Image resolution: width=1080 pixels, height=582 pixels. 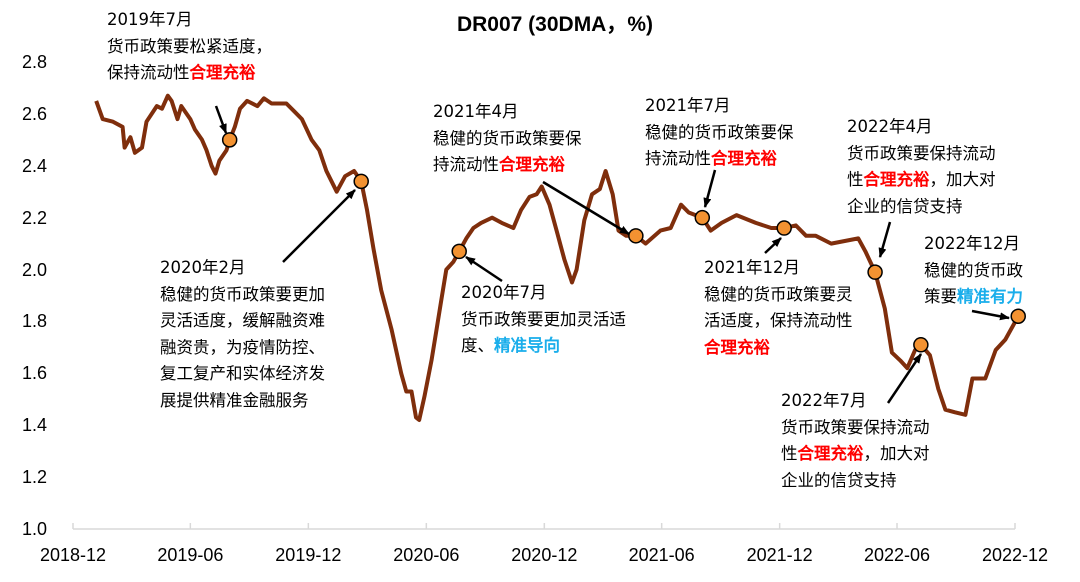 I want to click on annotation-segment: 融资贵，为疫情防控、, so click(x=242, y=347).